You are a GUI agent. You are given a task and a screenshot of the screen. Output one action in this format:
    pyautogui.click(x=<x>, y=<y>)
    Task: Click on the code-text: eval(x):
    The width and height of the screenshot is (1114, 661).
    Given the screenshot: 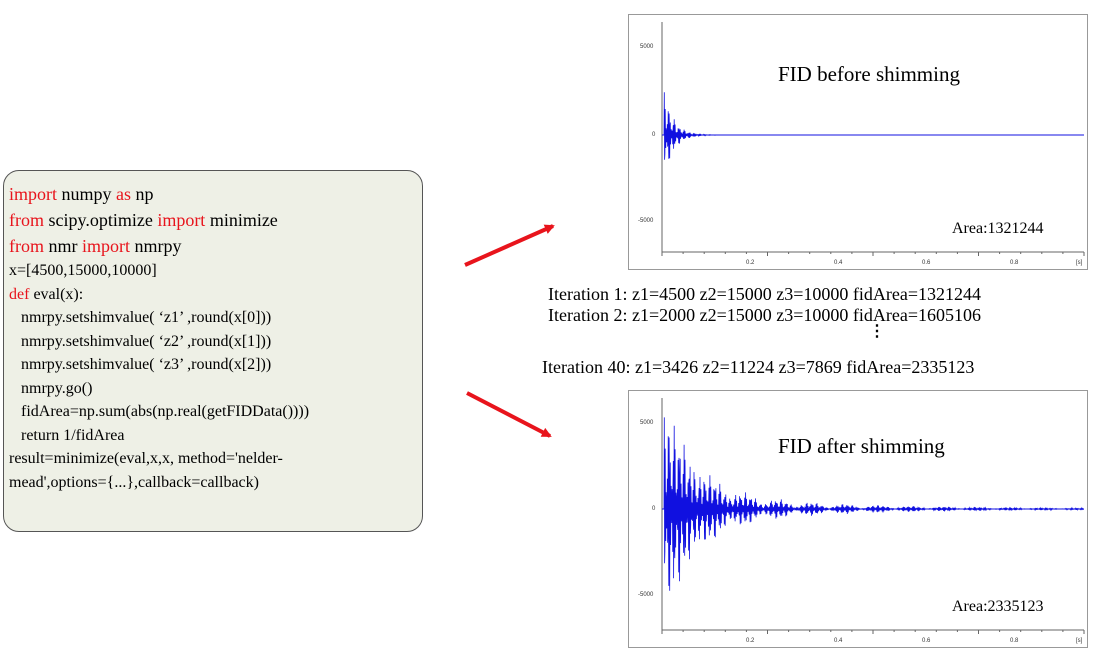 What is the action you would take?
    pyautogui.click(x=56, y=294)
    